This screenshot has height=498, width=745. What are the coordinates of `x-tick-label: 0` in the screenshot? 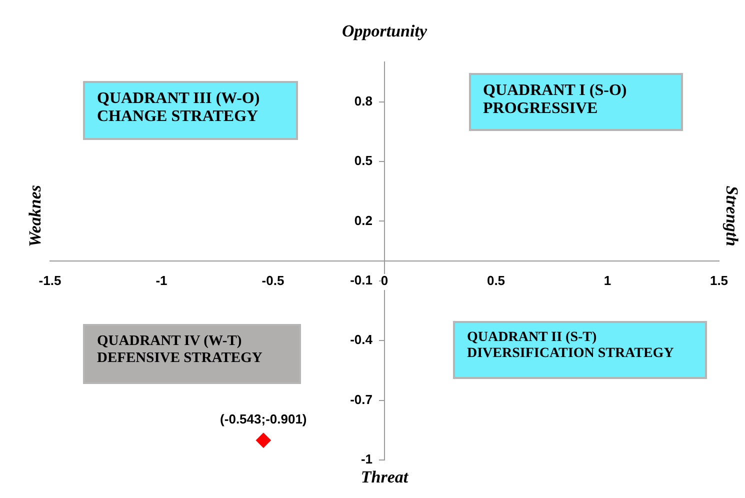 It's located at (384, 280).